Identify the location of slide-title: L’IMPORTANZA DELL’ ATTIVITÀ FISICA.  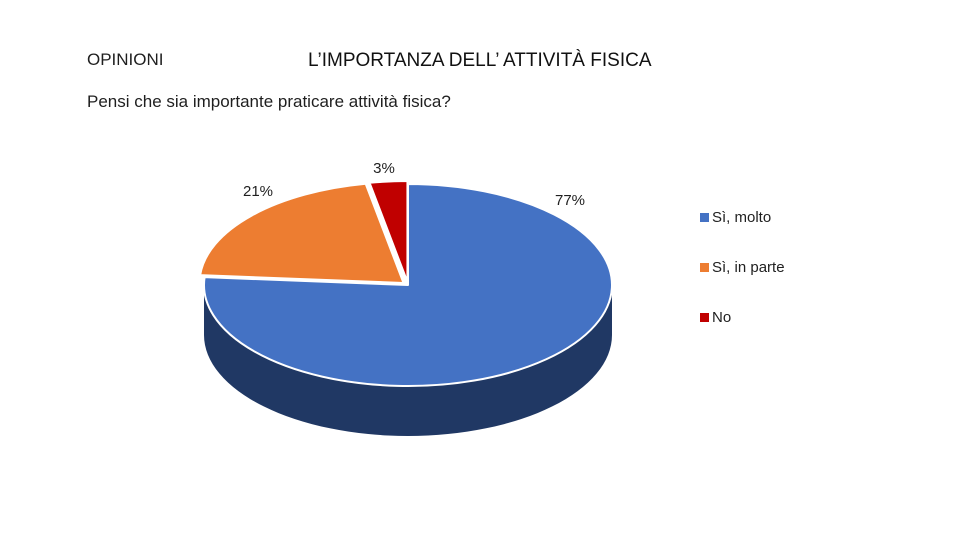
(480, 60).